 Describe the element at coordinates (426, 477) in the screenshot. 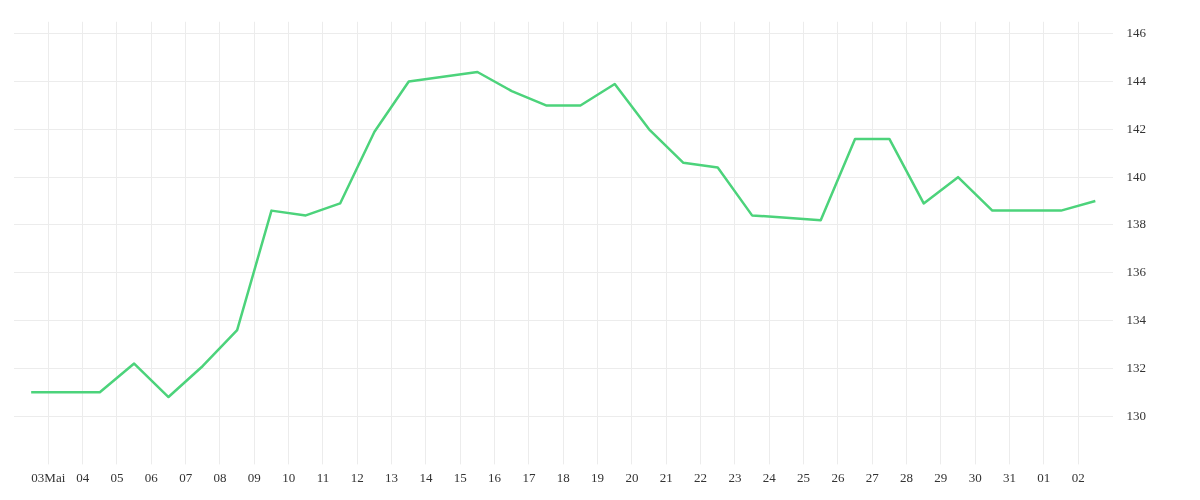

I see `x-tick-label: 14` at that location.